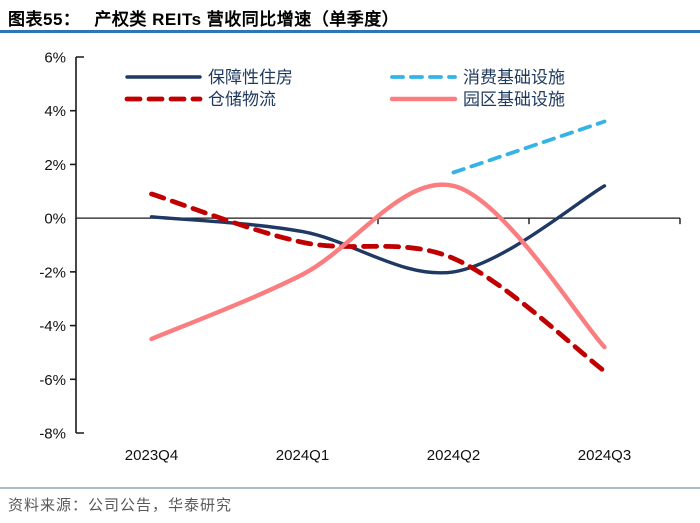 This screenshot has height=523, width=700. Describe the element at coordinates (378, 229) in the screenshot. I see `series-affordable-housing` at that location.